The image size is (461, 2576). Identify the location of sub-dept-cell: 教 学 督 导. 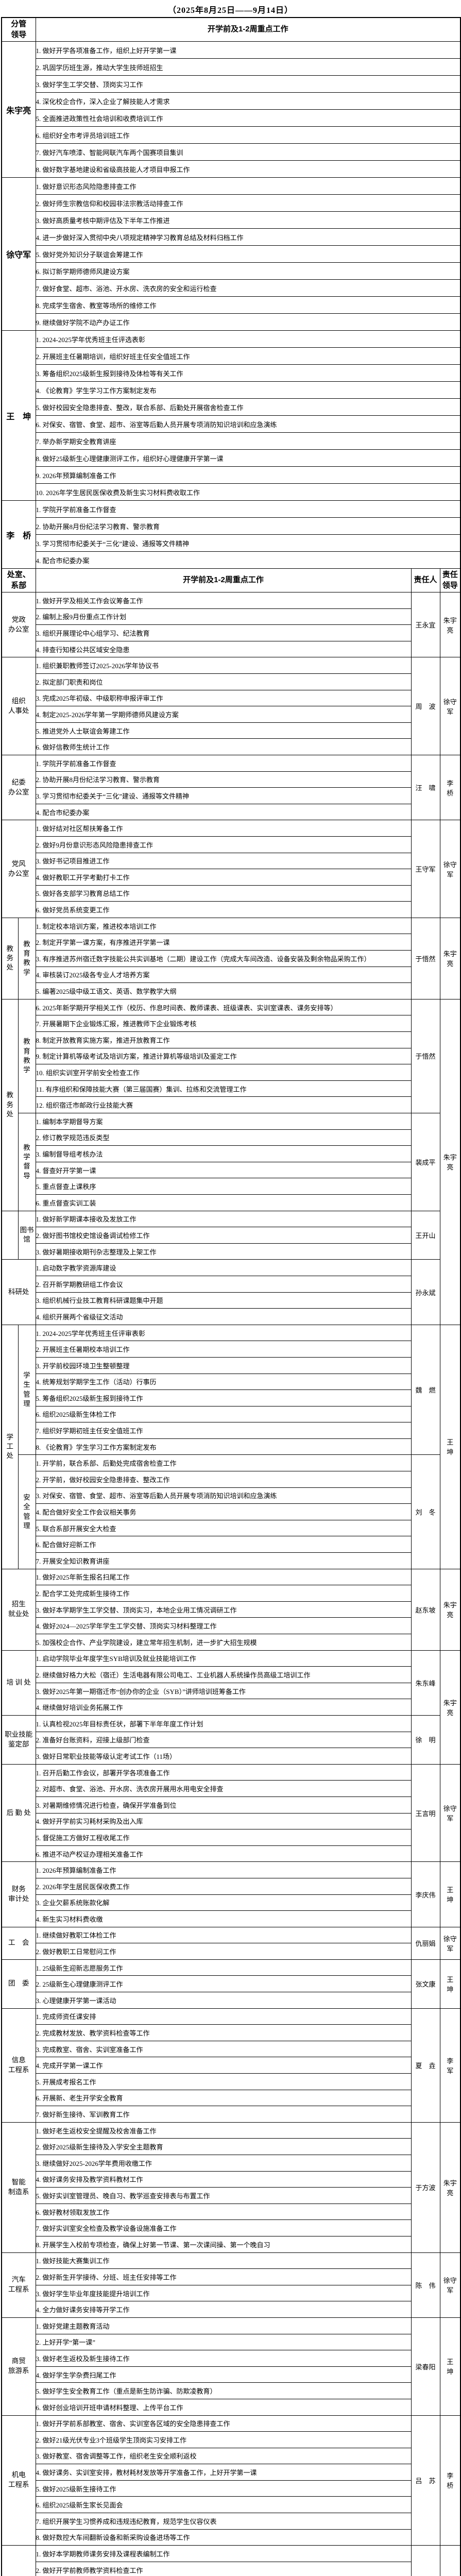
(27, 1162).